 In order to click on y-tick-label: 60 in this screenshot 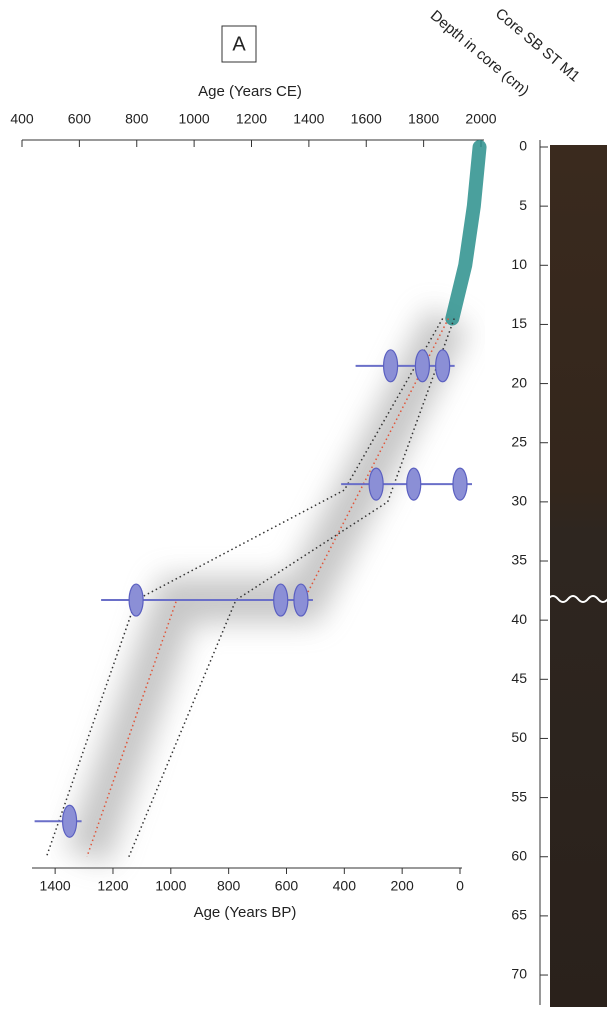, I will do `click(519, 855)`.